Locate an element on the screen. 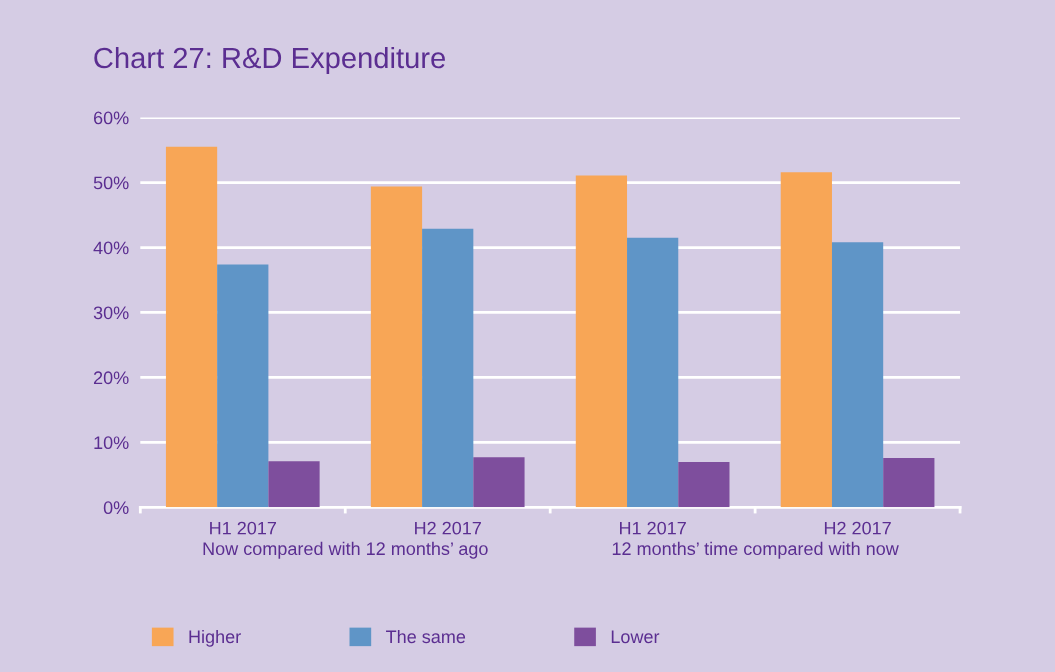  legend-label: The same is located at coordinates (426, 636).